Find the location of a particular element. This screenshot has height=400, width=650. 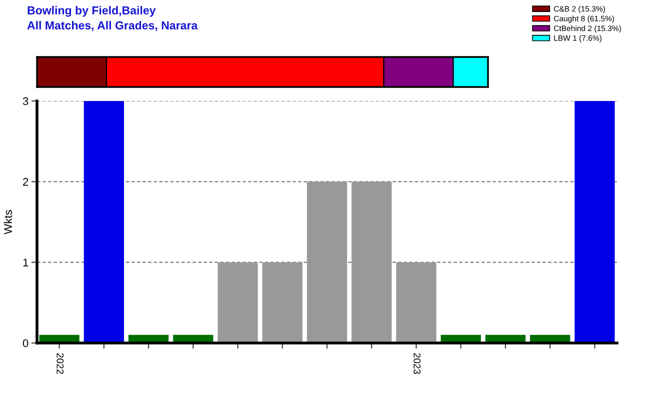

chart-title: Bowling by Field,Bailey is located at coordinates (92, 11).